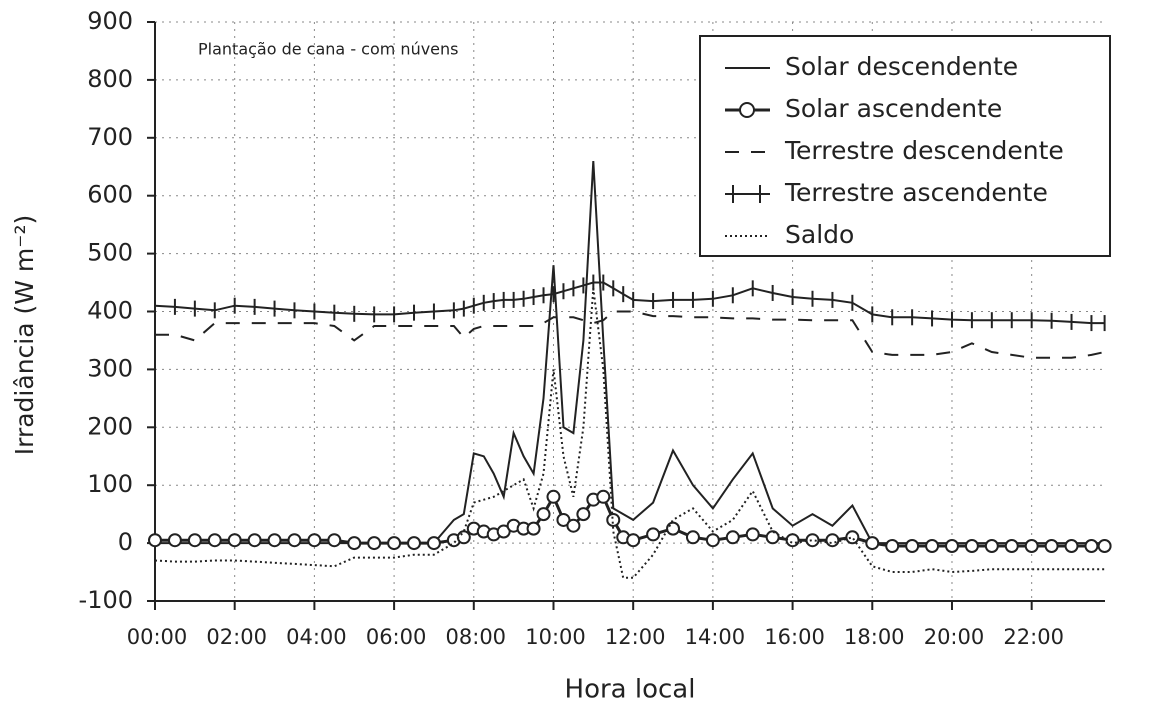  What do you see at coordinates (1033, 637) in the screenshot?
I see `x-tick-label: 22:00` at bounding box center [1033, 637].